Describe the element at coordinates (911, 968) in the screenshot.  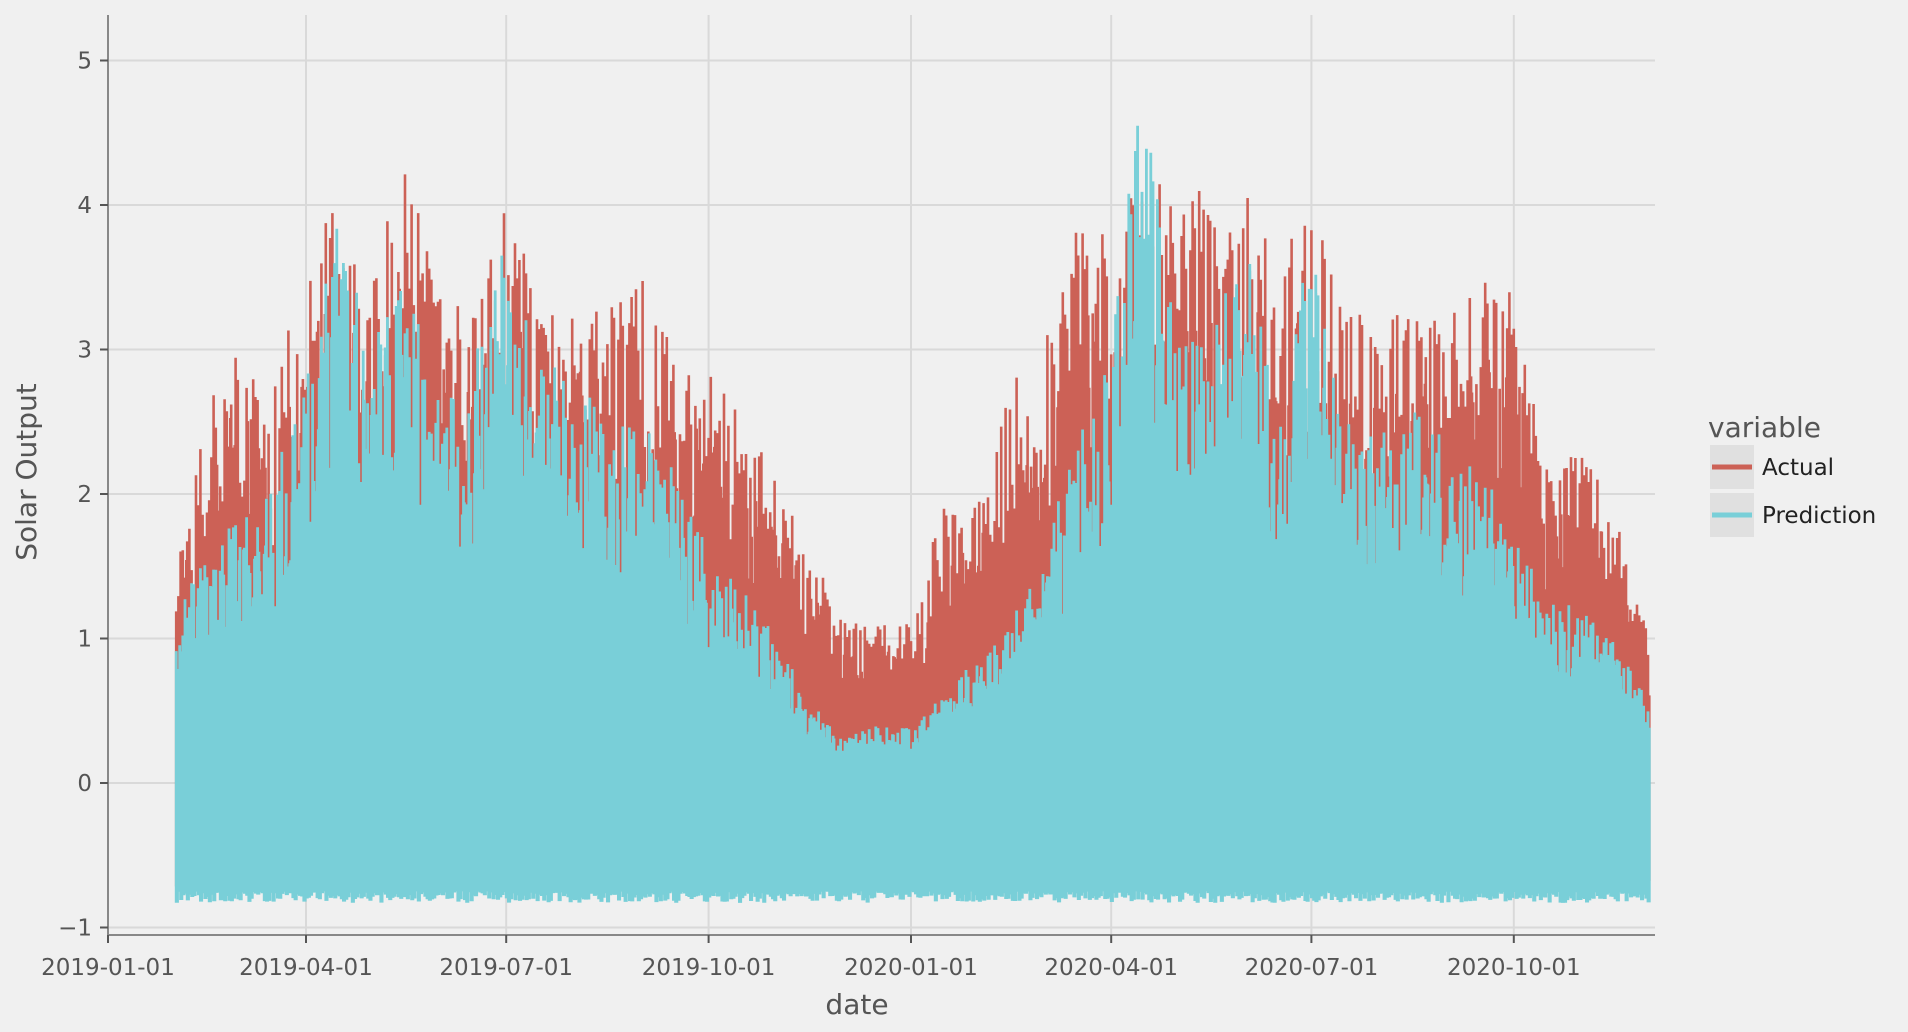
I see `x-tick-label: 2020-01-01` at that location.